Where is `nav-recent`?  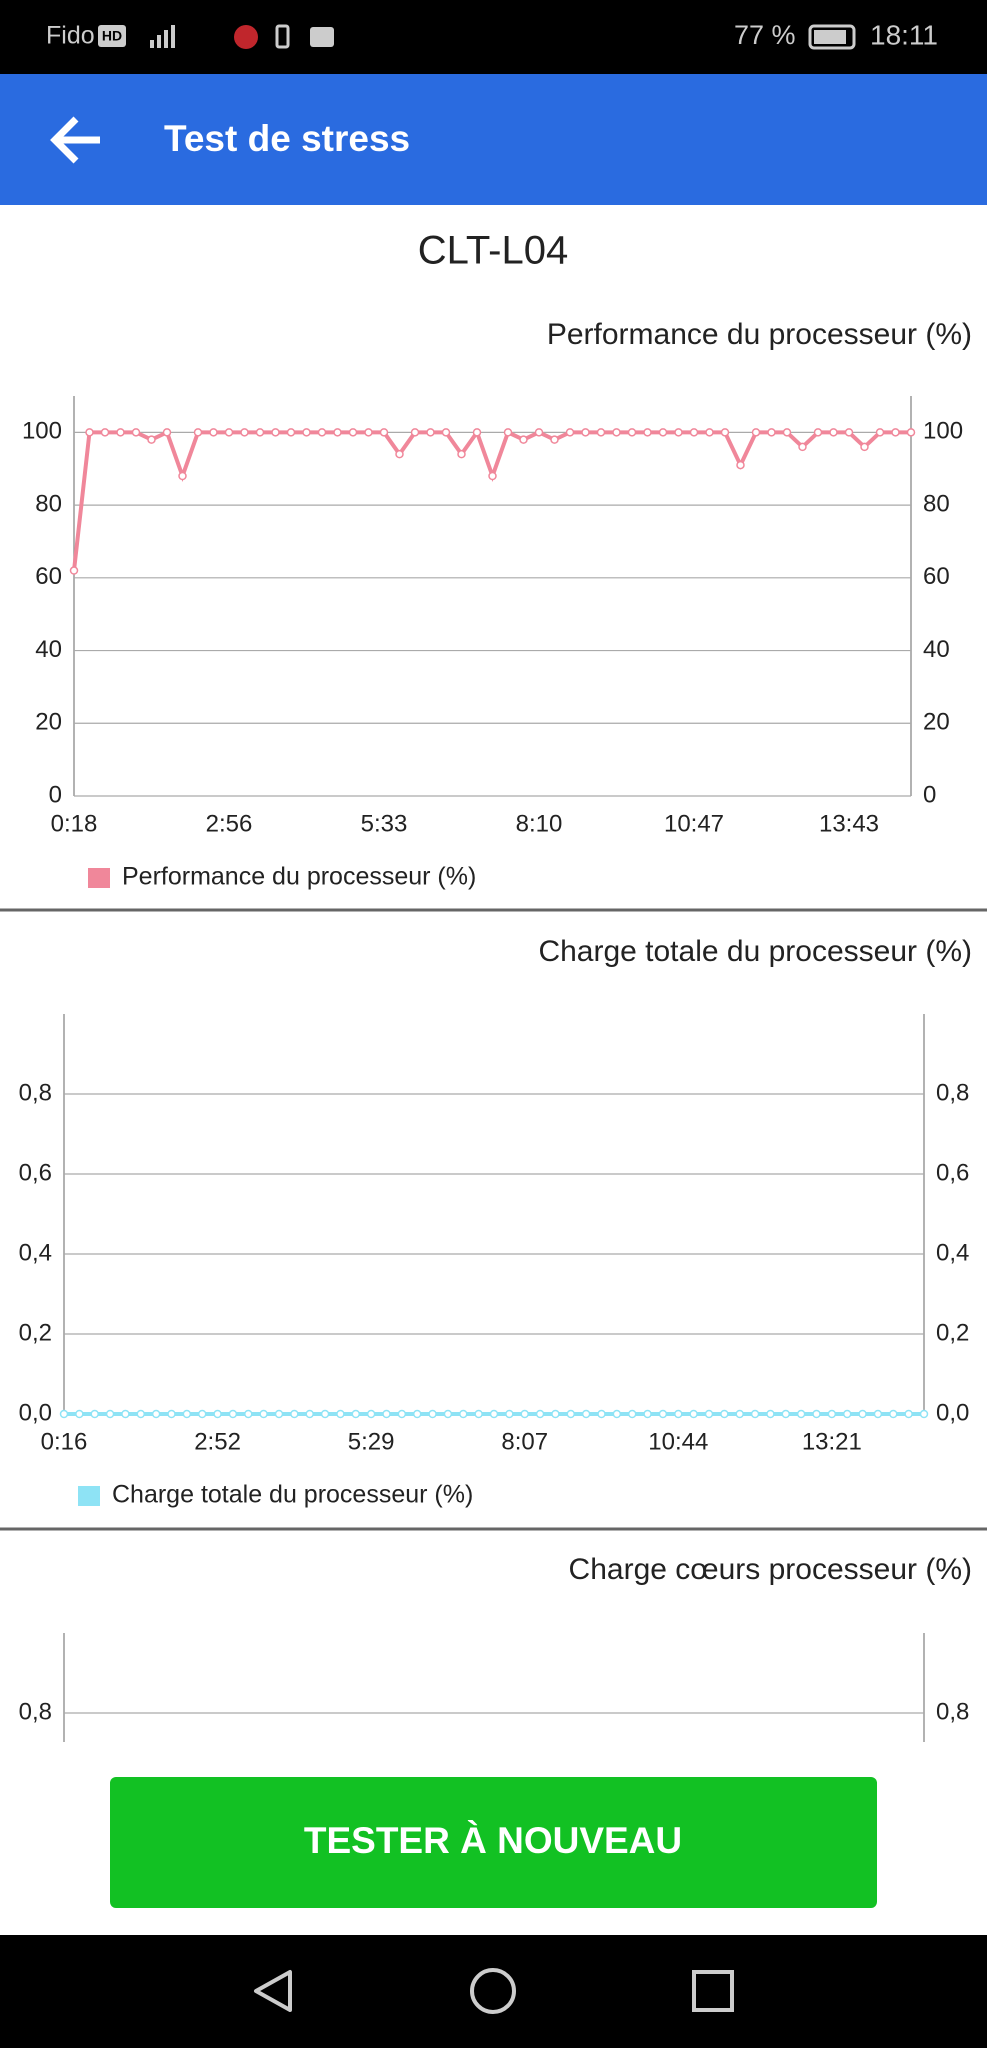 nav-recent is located at coordinates (713, 1991).